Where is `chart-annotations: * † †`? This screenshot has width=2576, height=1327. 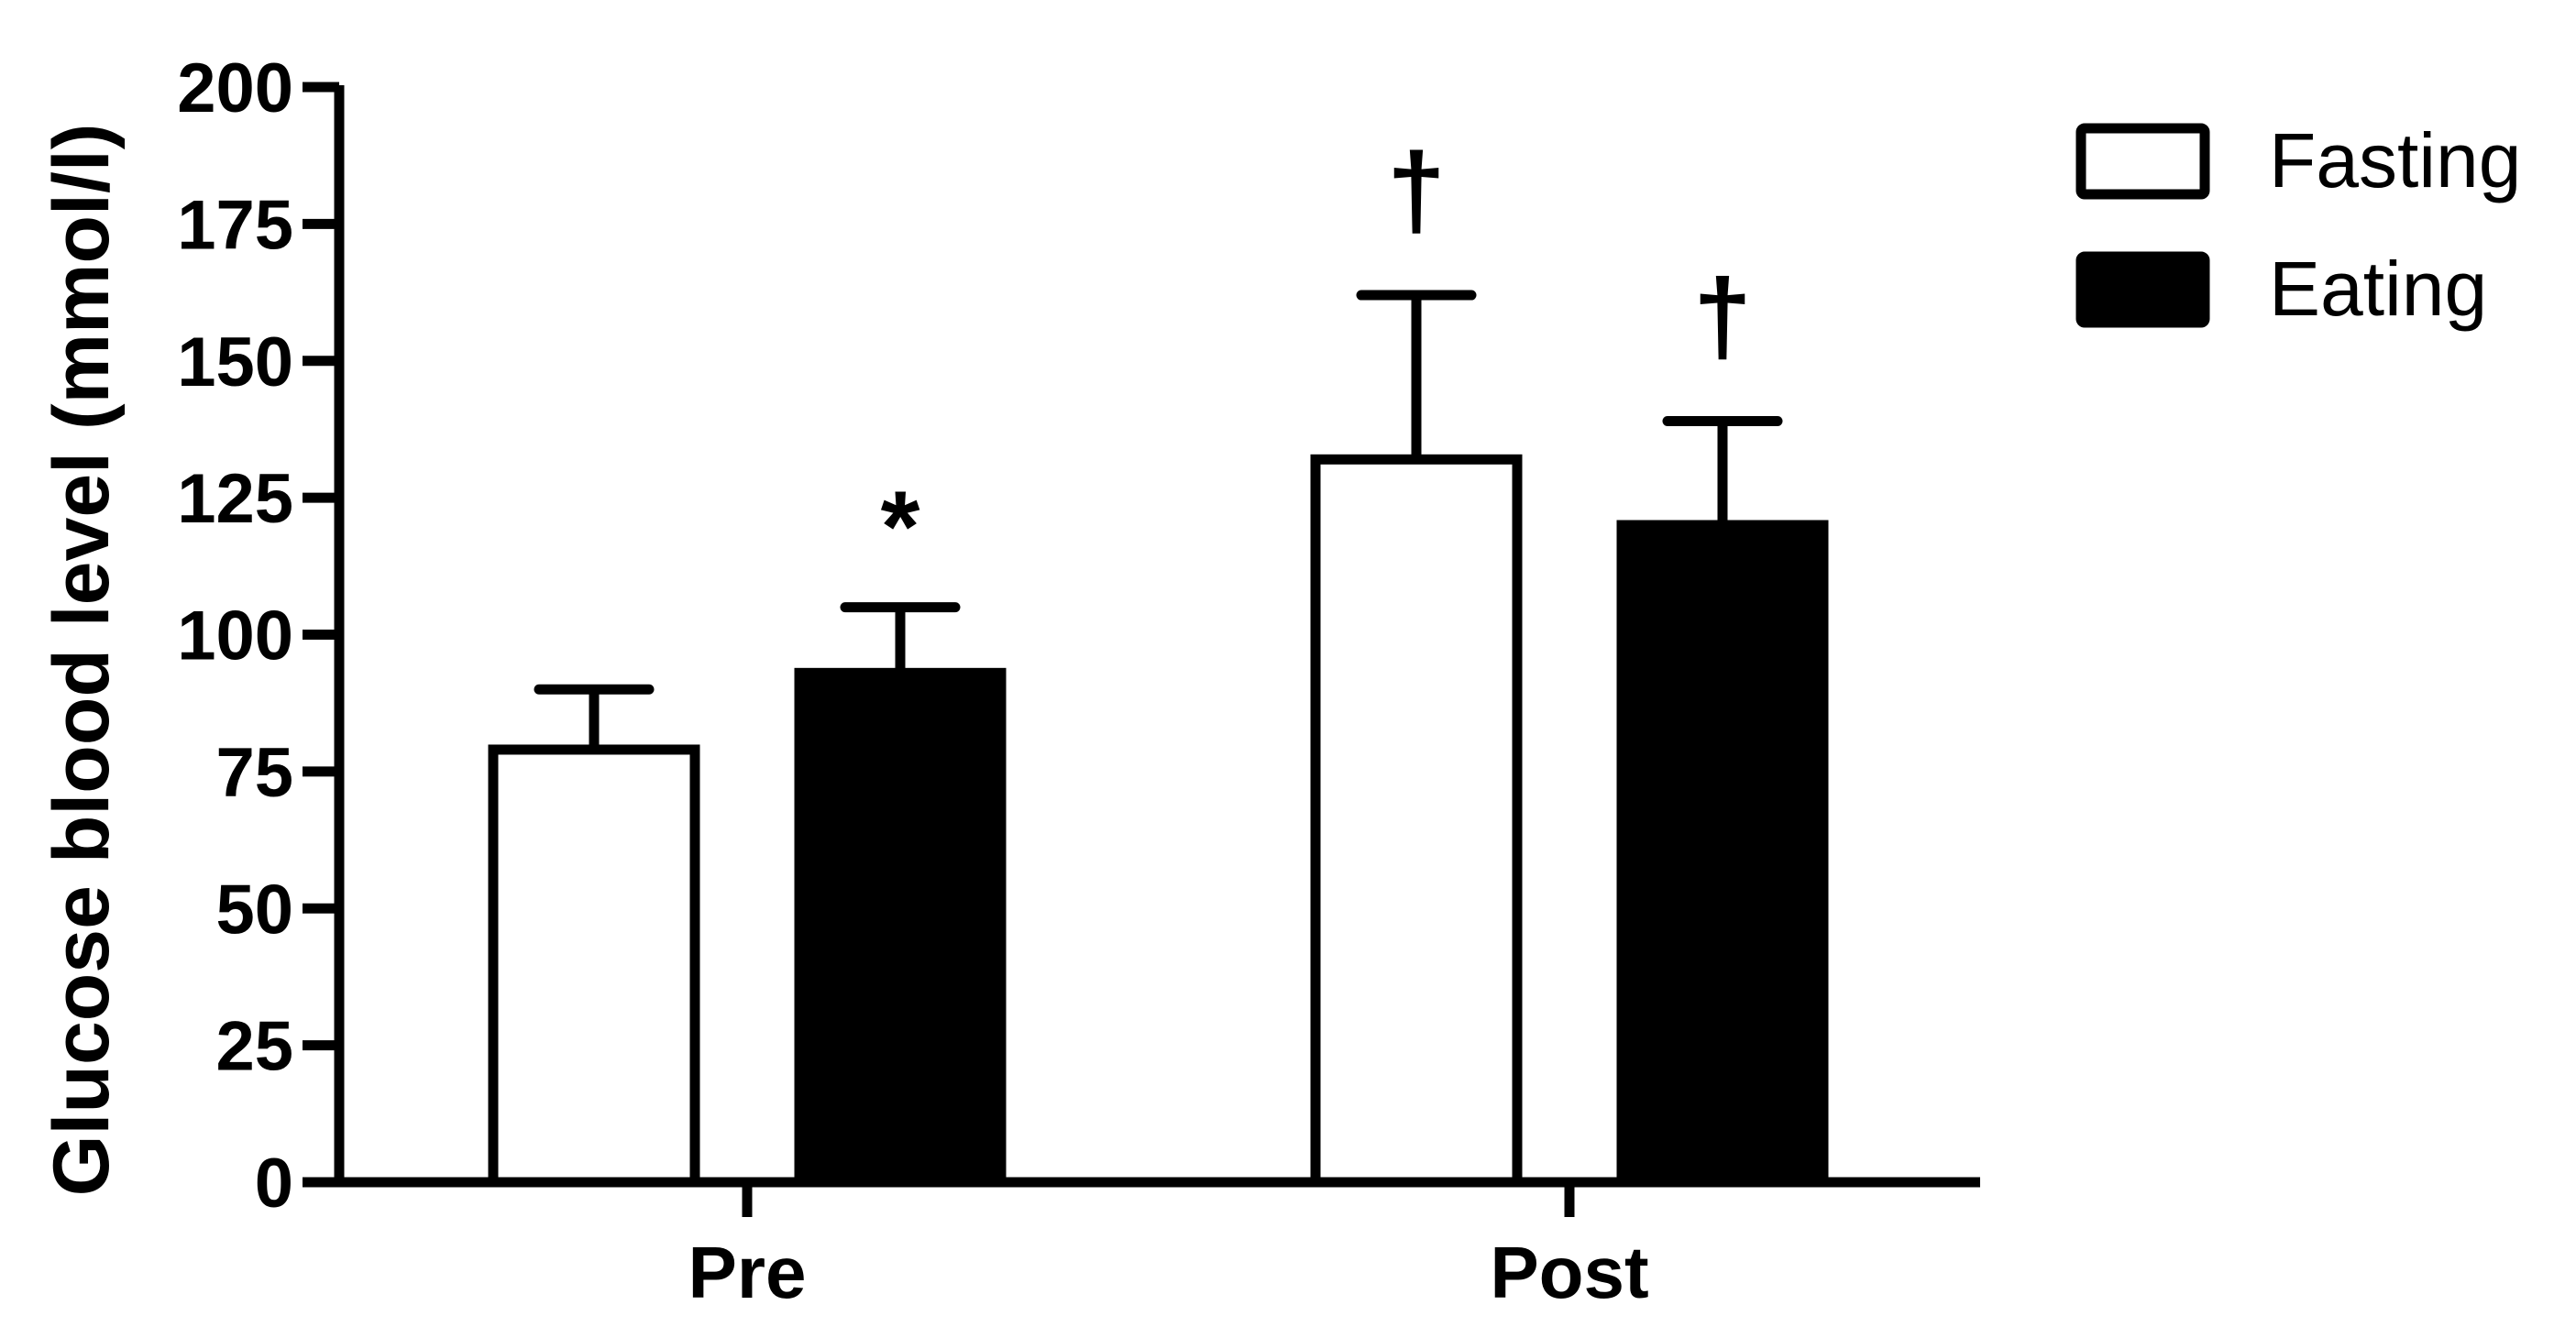
chart-annotations: * † † is located at coordinates (1316, 358).